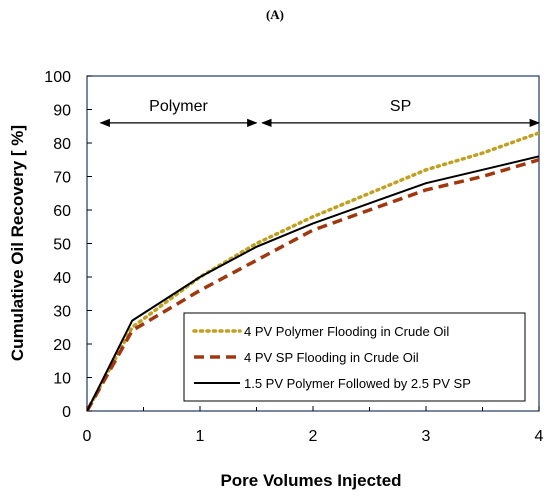  What do you see at coordinates (313, 425) in the screenshot?
I see `x-axis: 0 1 2 3 4` at bounding box center [313, 425].